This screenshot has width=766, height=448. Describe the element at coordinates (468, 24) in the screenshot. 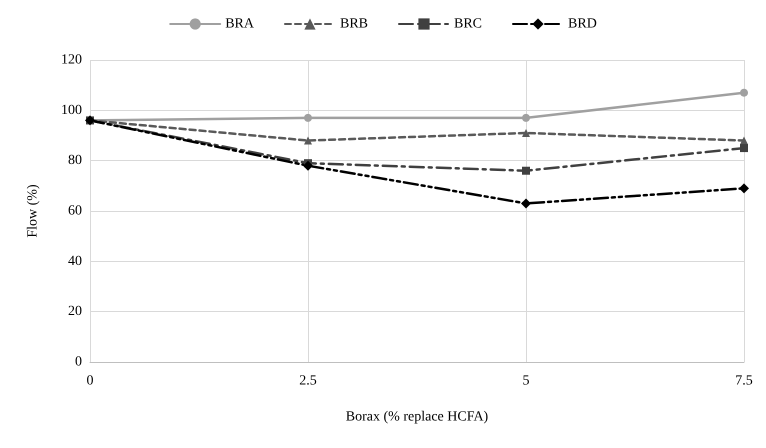

I see `legend-label: BRC` at that location.